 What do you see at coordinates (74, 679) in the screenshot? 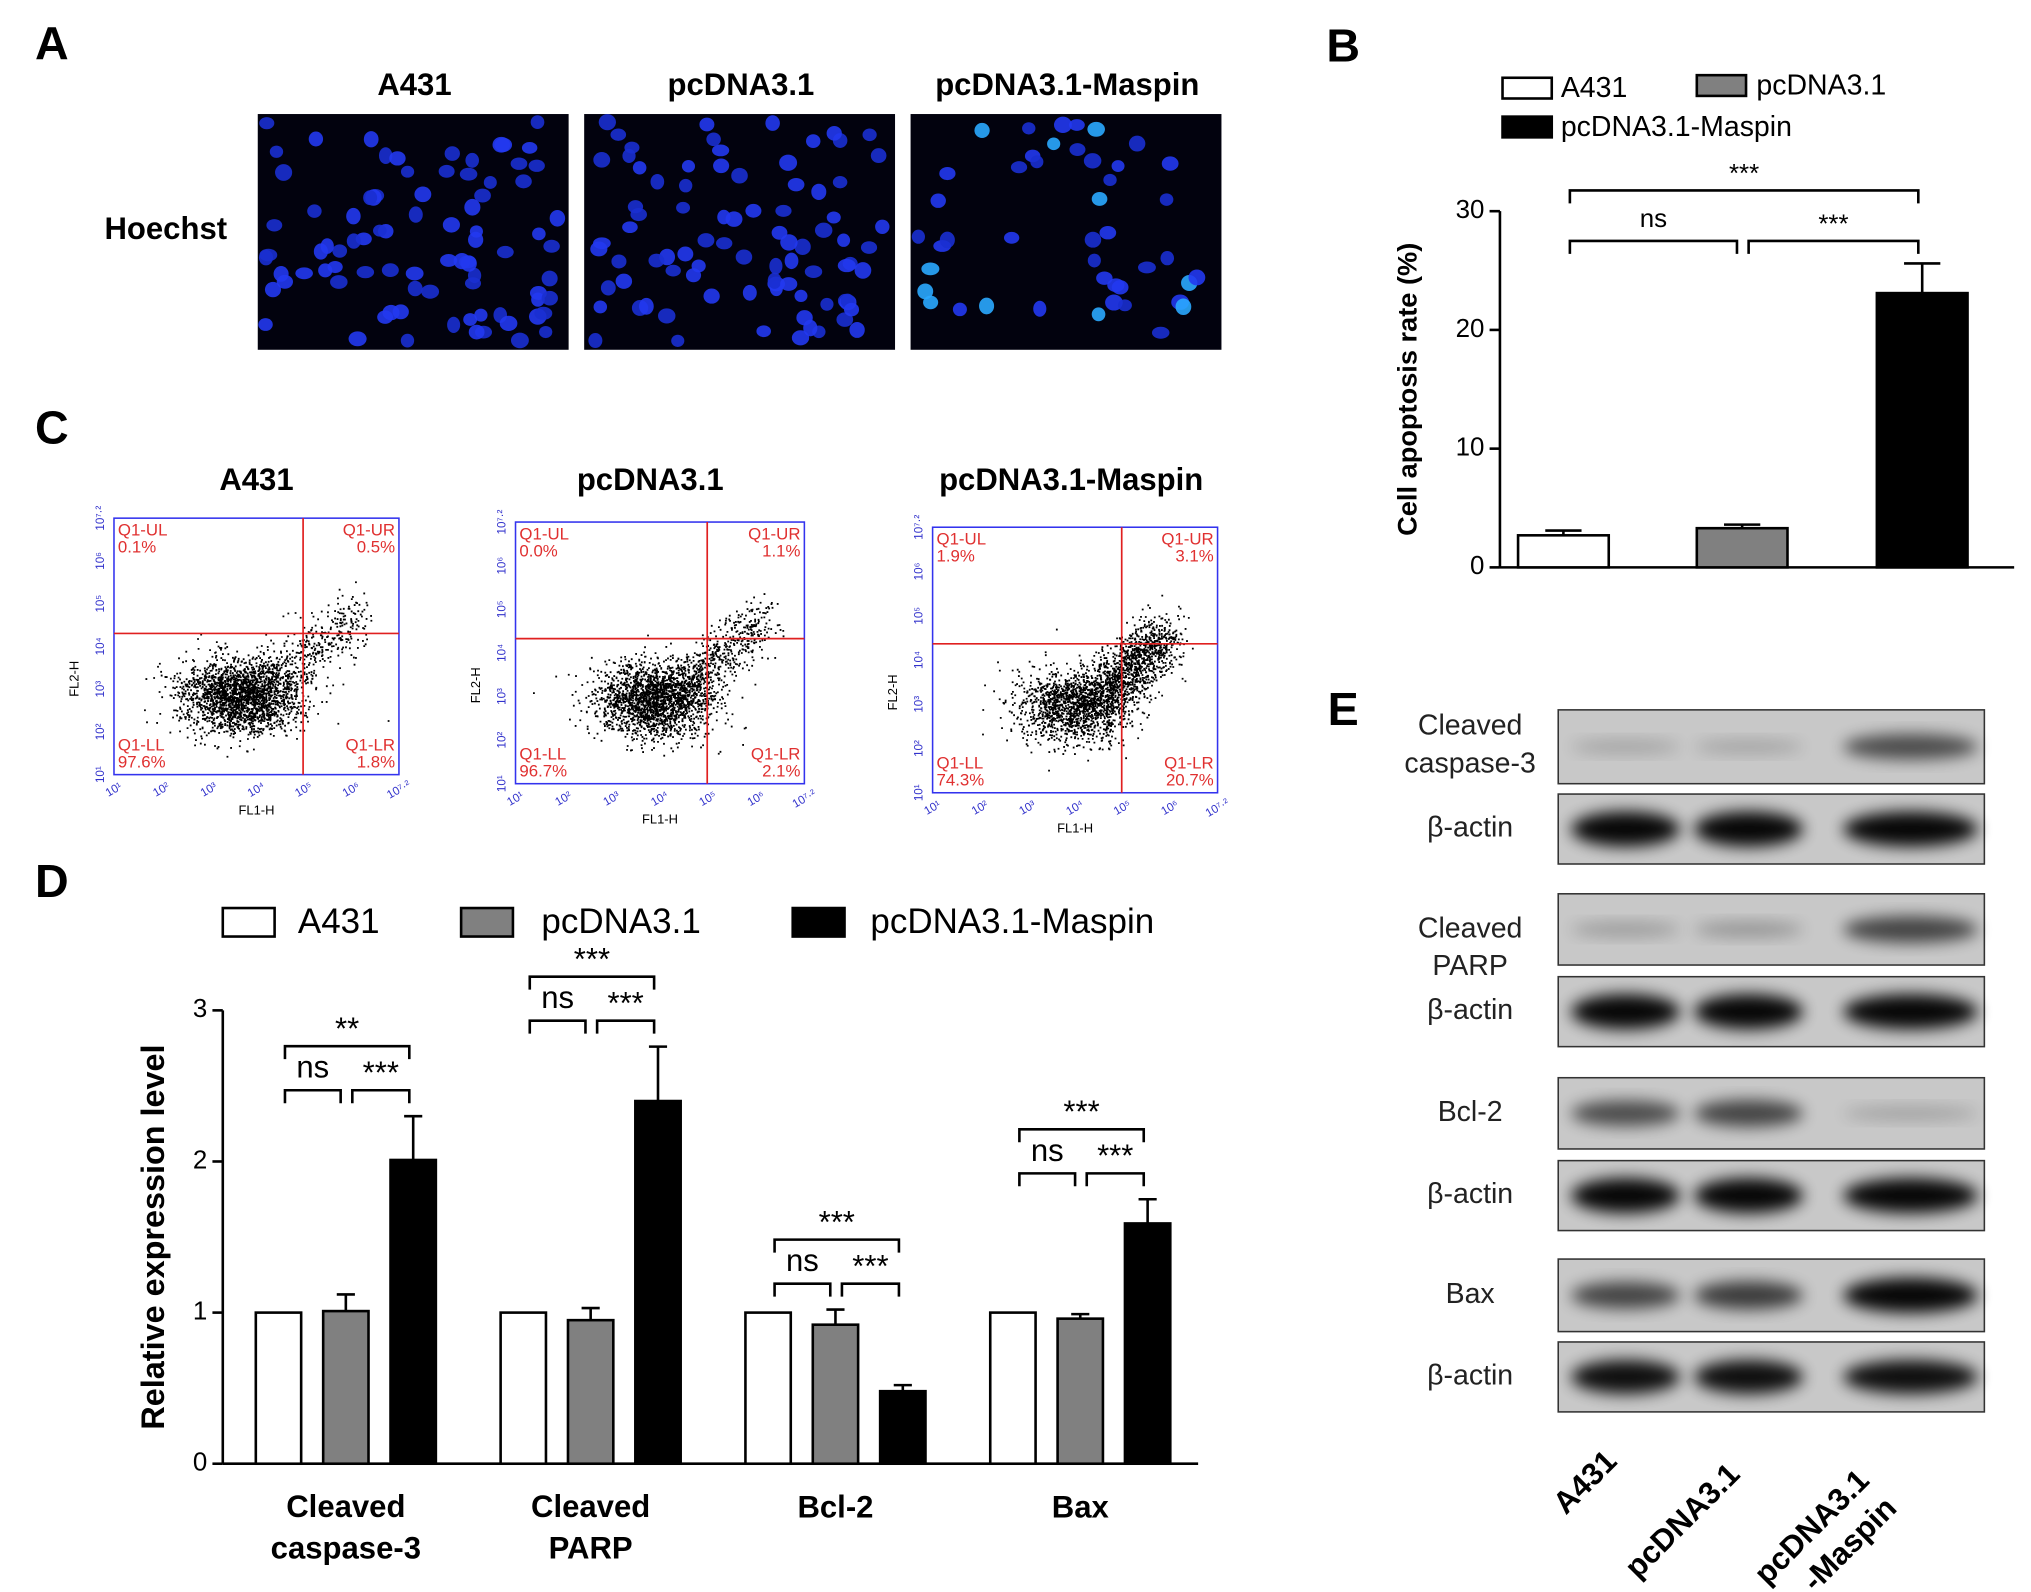
I see `flow-y-label: FL2-H` at bounding box center [74, 679].